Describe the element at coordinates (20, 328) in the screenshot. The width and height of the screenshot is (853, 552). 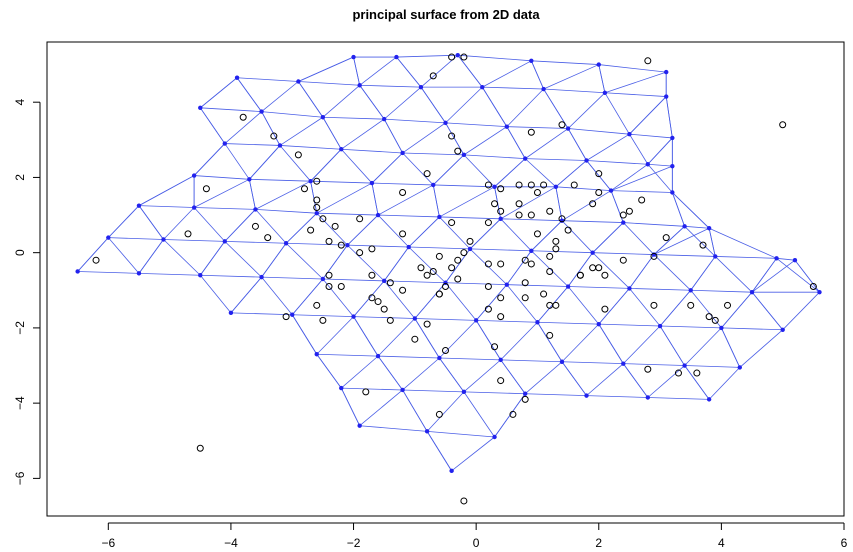
I see `y-tick-label: −2` at that location.